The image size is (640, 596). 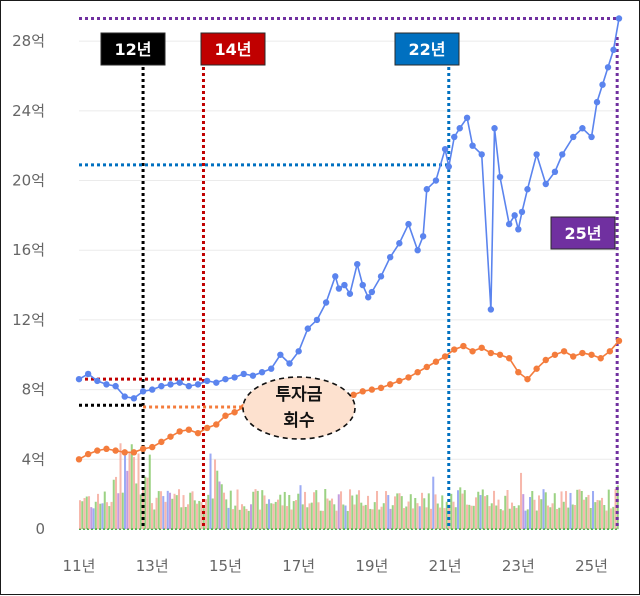 I want to click on year-label-text: 12년, so click(x=133, y=49).